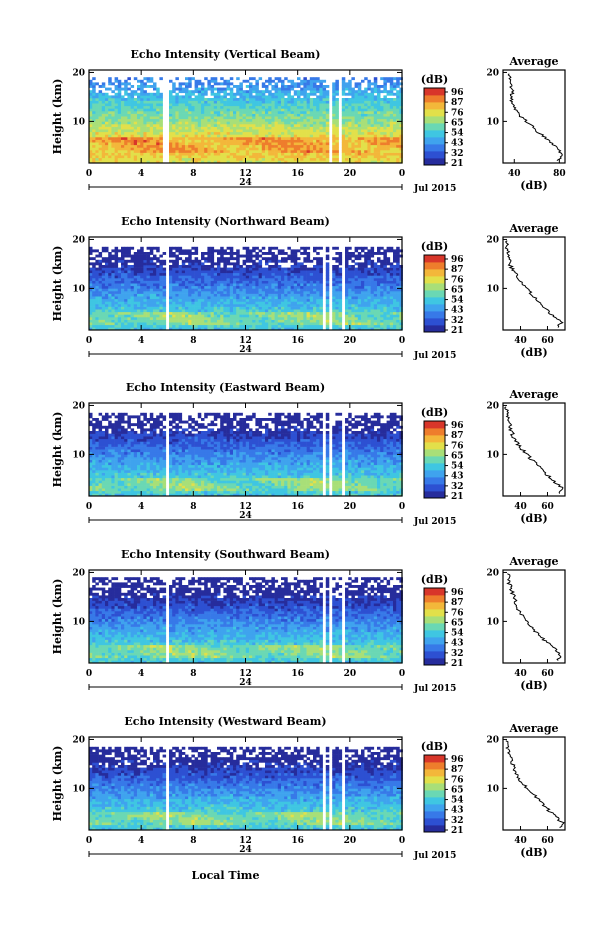 The height and width of the screenshot is (929, 616). I want to click on date-label: 24, so click(245, 183).